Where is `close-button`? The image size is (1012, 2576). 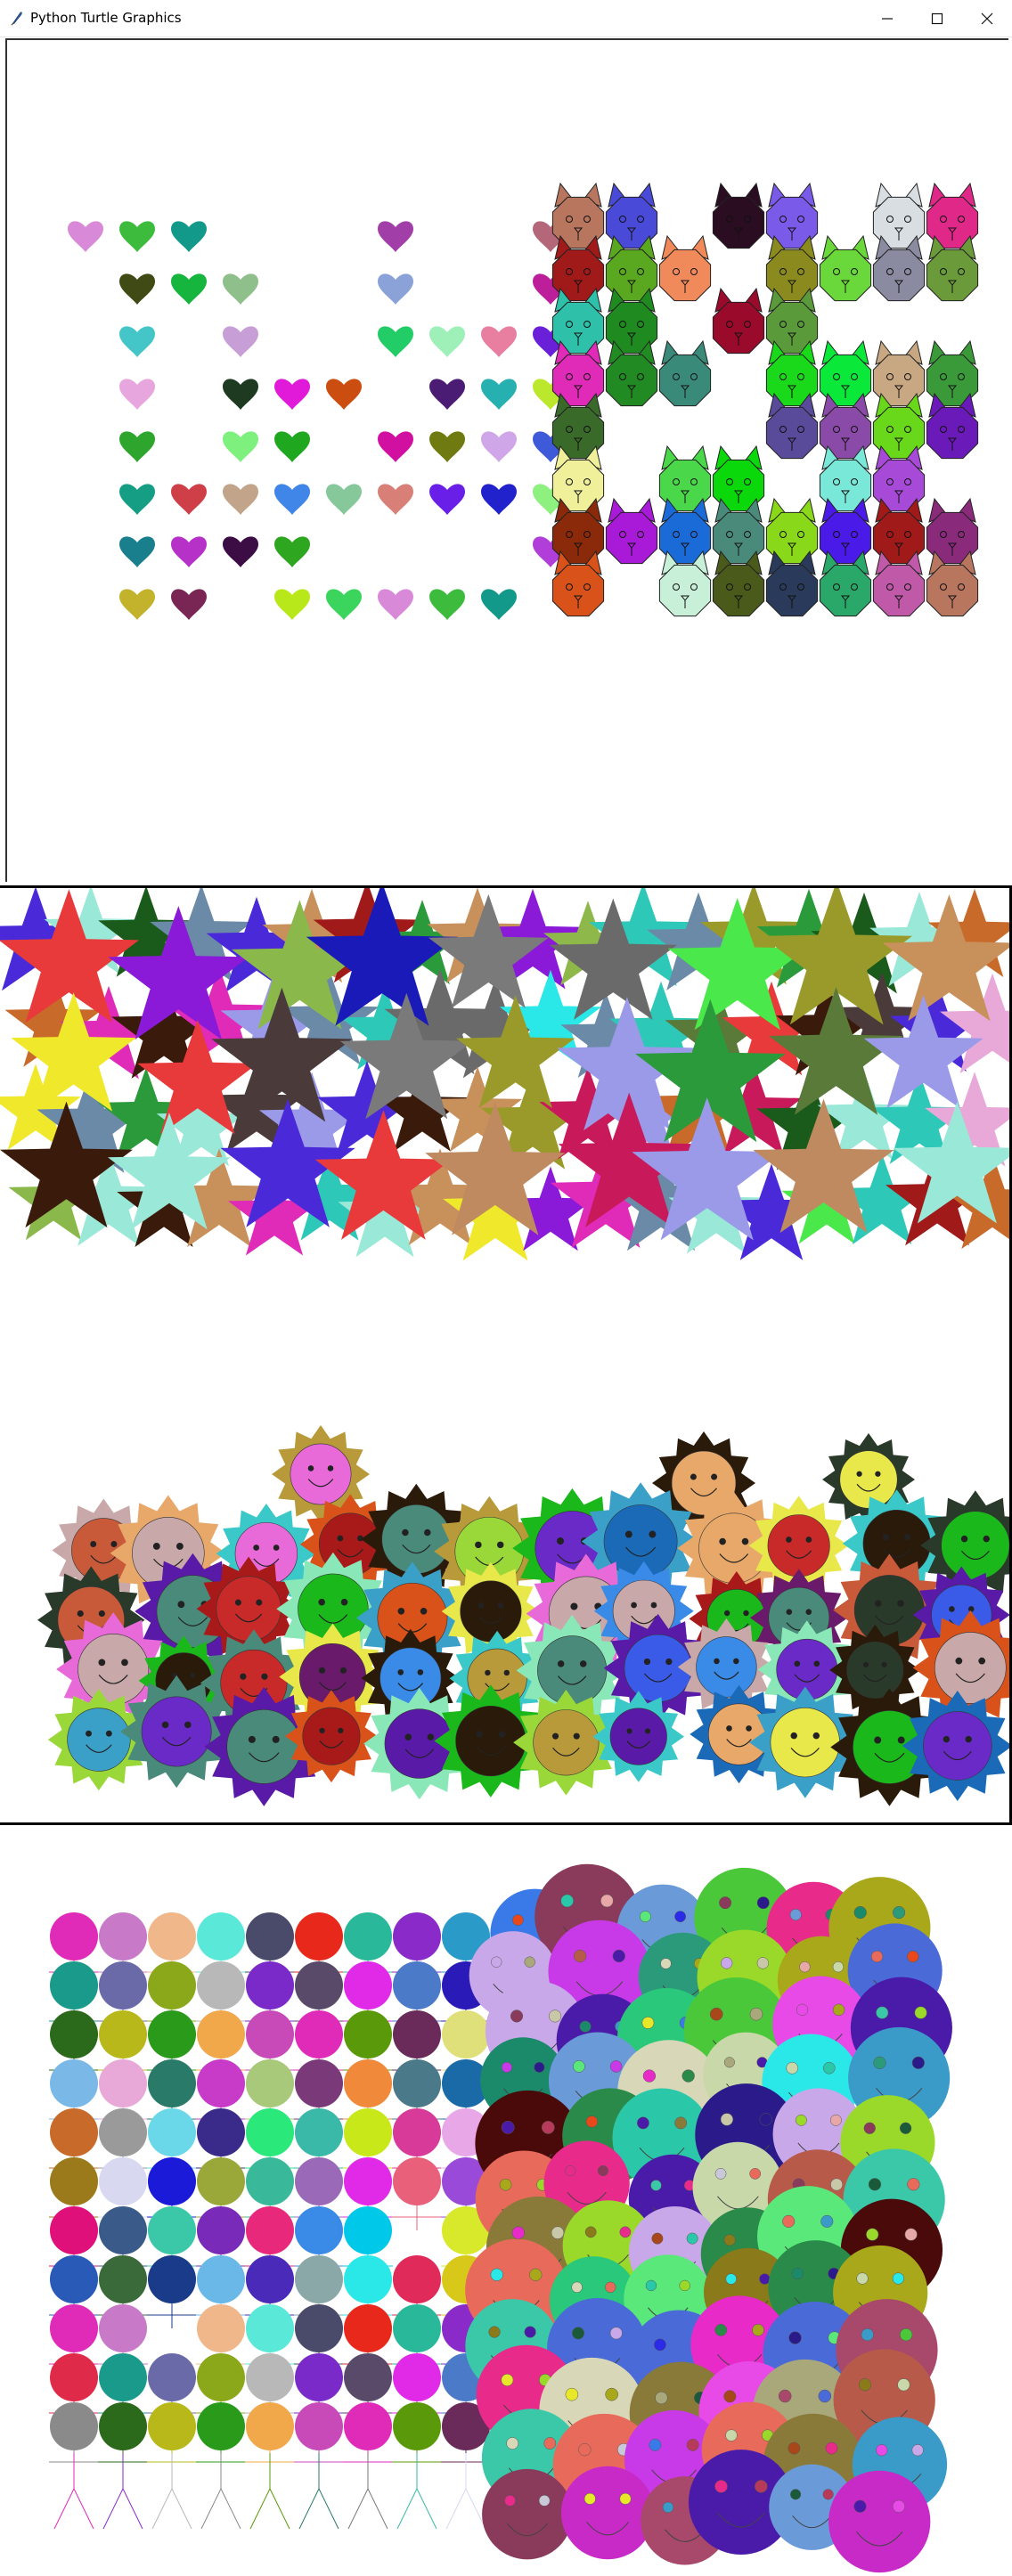
close-button is located at coordinates (987, 18).